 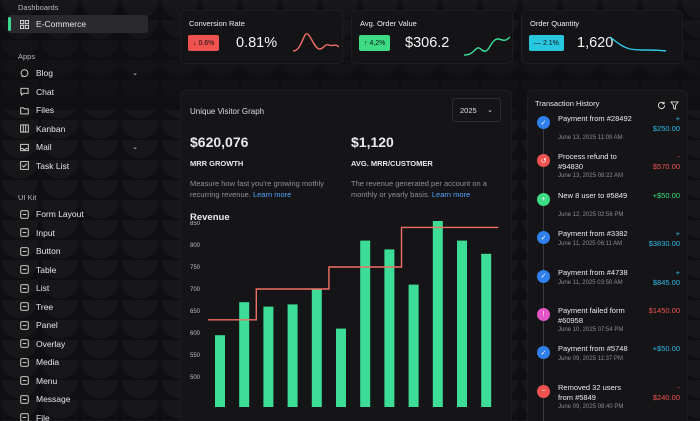 I want to click on transaction-title: Payment from #4738, so click(x=593, y=272).